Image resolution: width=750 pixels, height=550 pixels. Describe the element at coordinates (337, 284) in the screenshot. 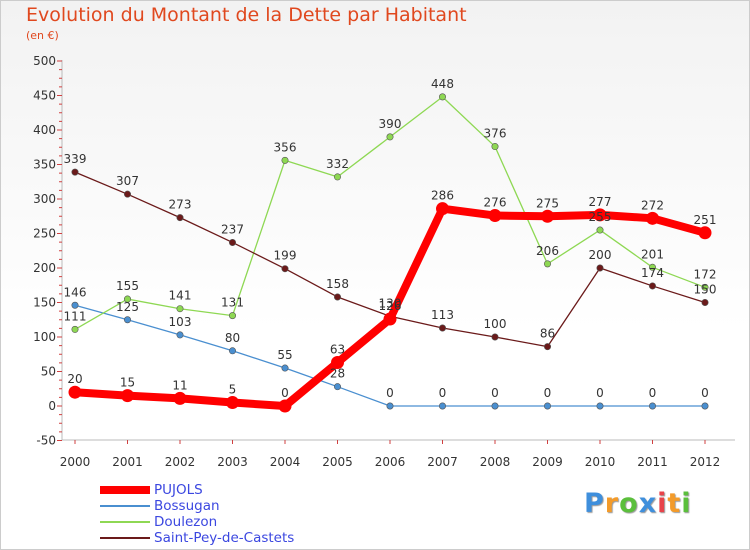

I see `data-label: 158` at that location.